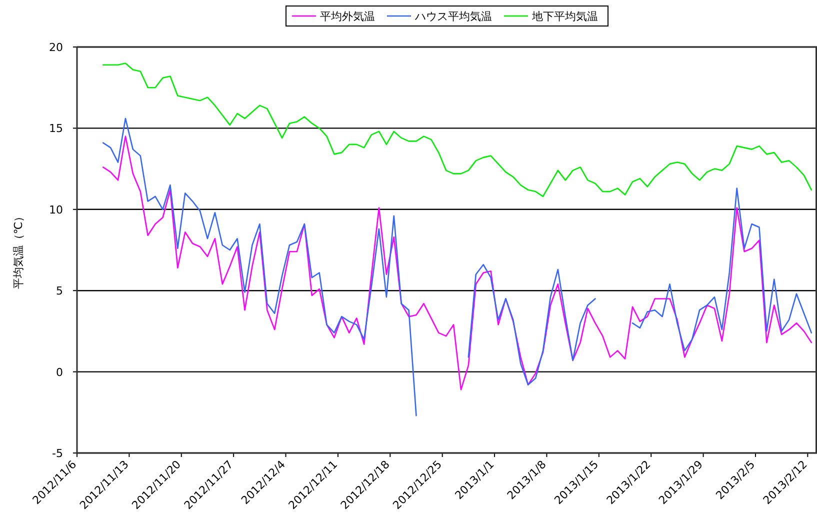  What do you see at coordinates (59, 372) in the screenshot?
I see `y-tick-label: 0` at bounding box center [59, 372].